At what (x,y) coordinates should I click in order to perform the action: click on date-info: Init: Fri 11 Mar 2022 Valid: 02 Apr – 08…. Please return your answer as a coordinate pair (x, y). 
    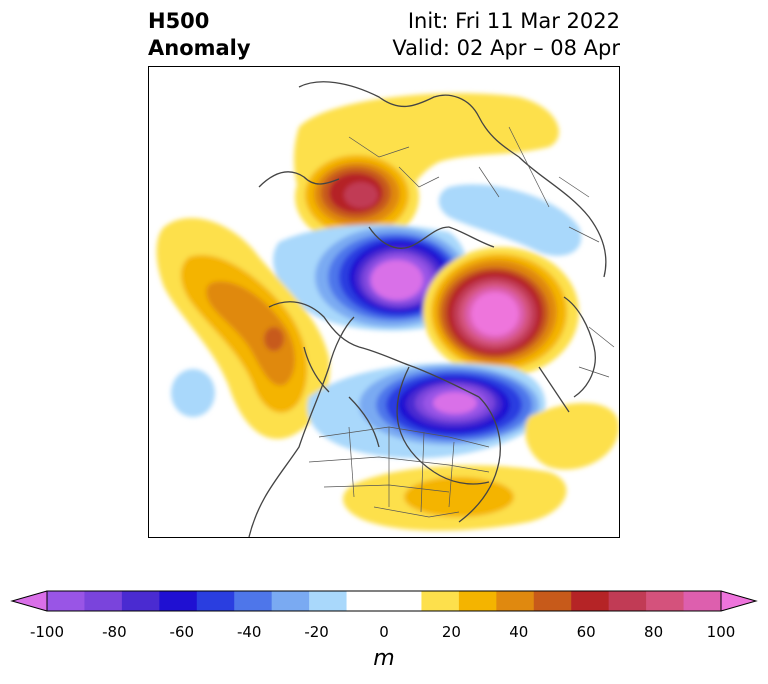
    Looking at the image, I should click on (506, 35).